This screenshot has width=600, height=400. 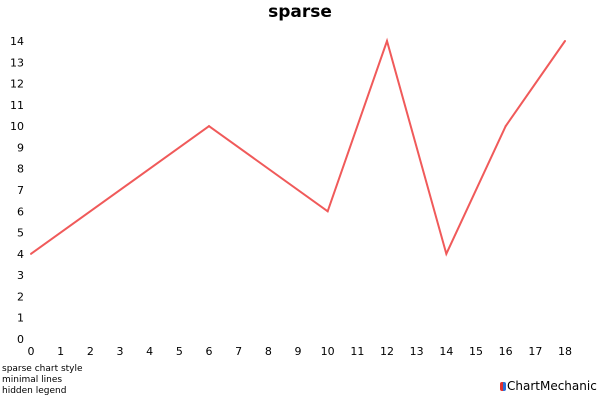 What do you see at coordinates (90, 351) in the screenshot?
I see `x-tick-label: 2` at bounding box center [90, 351].